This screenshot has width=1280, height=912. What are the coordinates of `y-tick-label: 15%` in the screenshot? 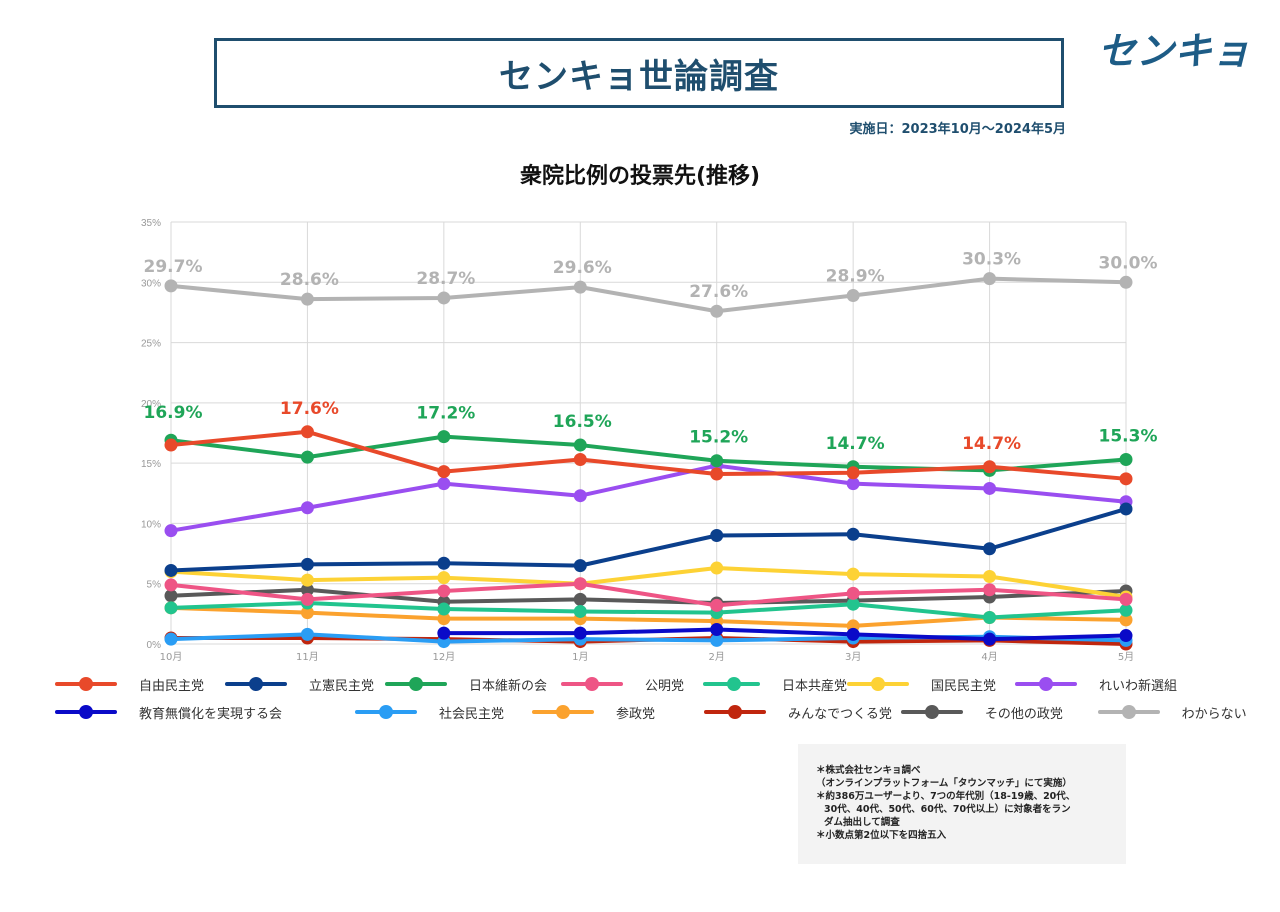 It's located at (151, 464).